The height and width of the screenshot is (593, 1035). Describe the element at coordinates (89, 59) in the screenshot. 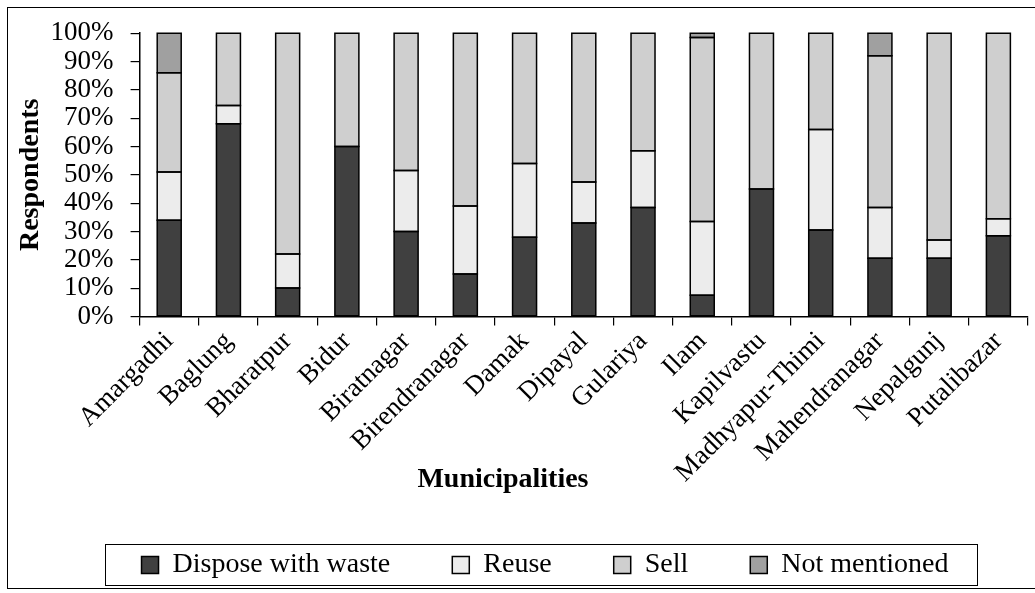

I see `y-tick-label: 90%` at that location.